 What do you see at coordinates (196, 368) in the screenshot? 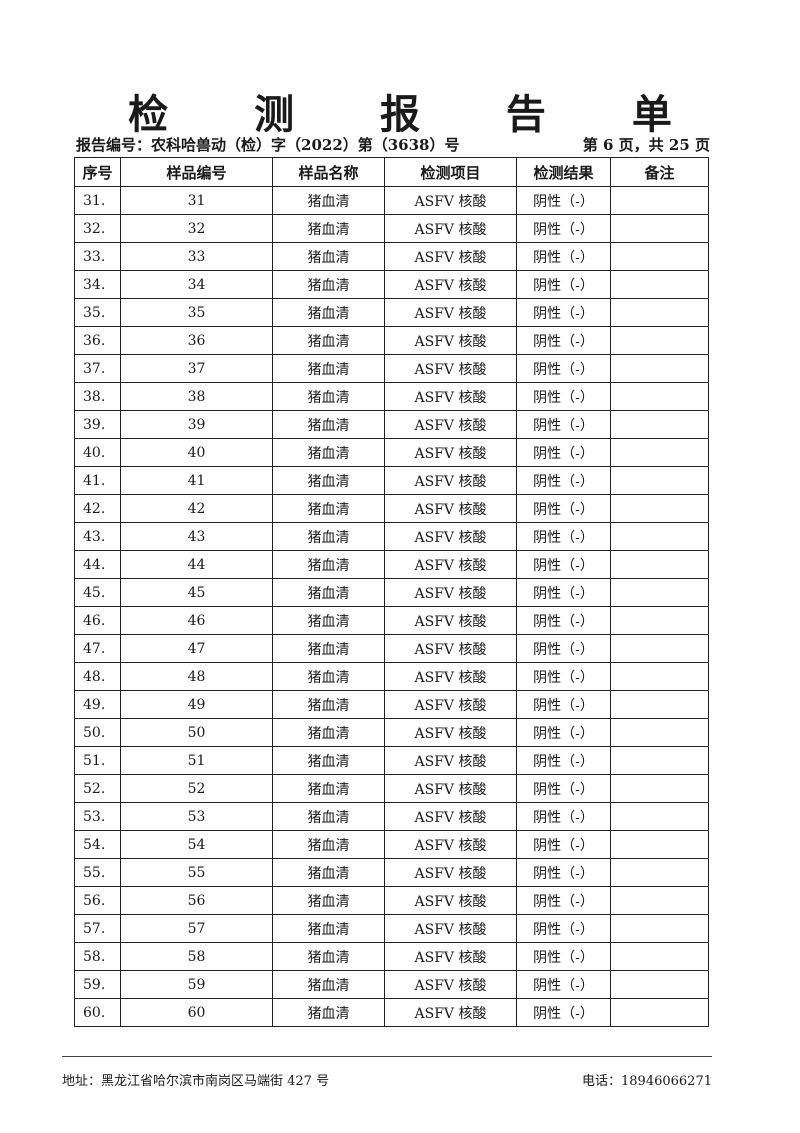
I see `table-cell: 37` at bounding box center [196, 368].